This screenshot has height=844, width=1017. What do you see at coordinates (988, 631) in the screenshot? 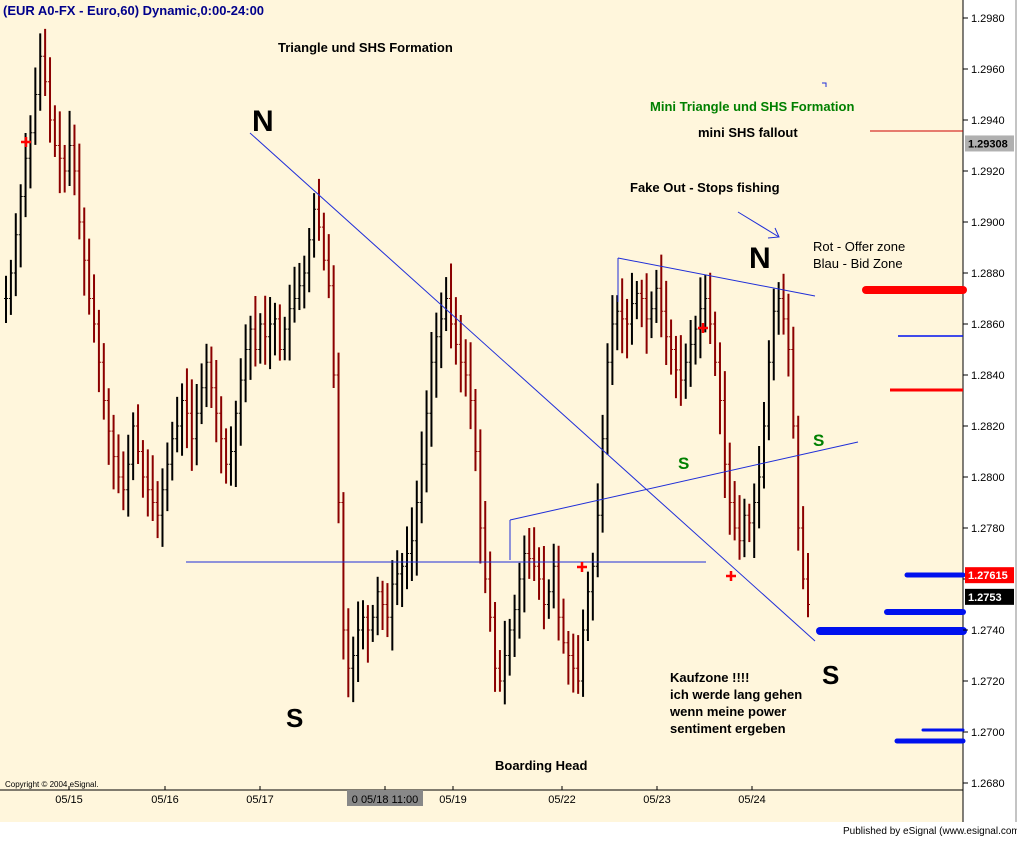
I see `y-tick-label: 1.2740` at bounding box center [988, 631].